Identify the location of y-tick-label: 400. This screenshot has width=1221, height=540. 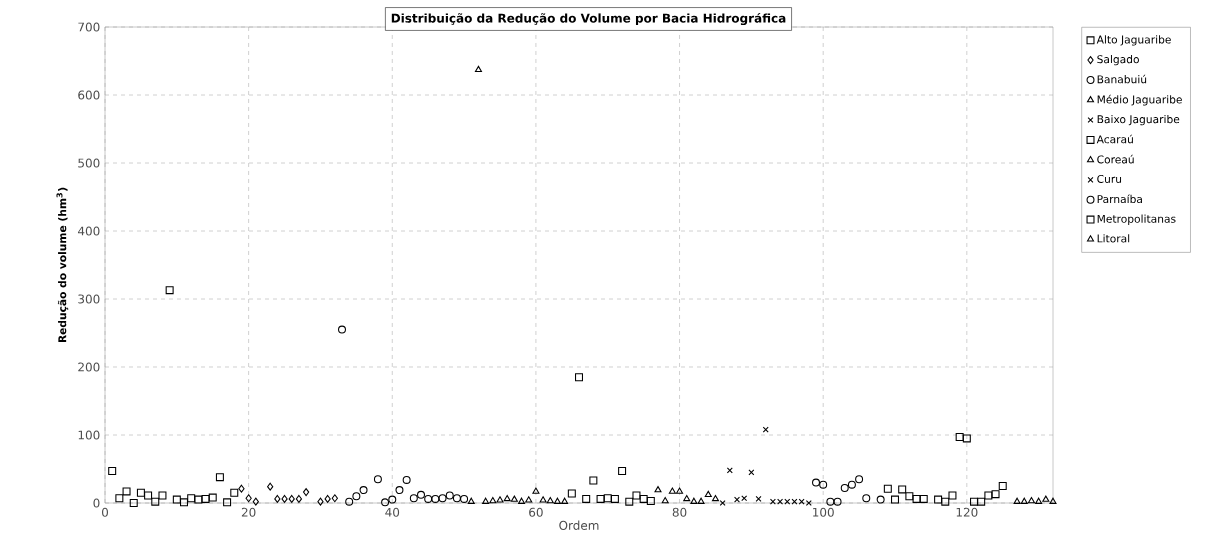
(88, 231).